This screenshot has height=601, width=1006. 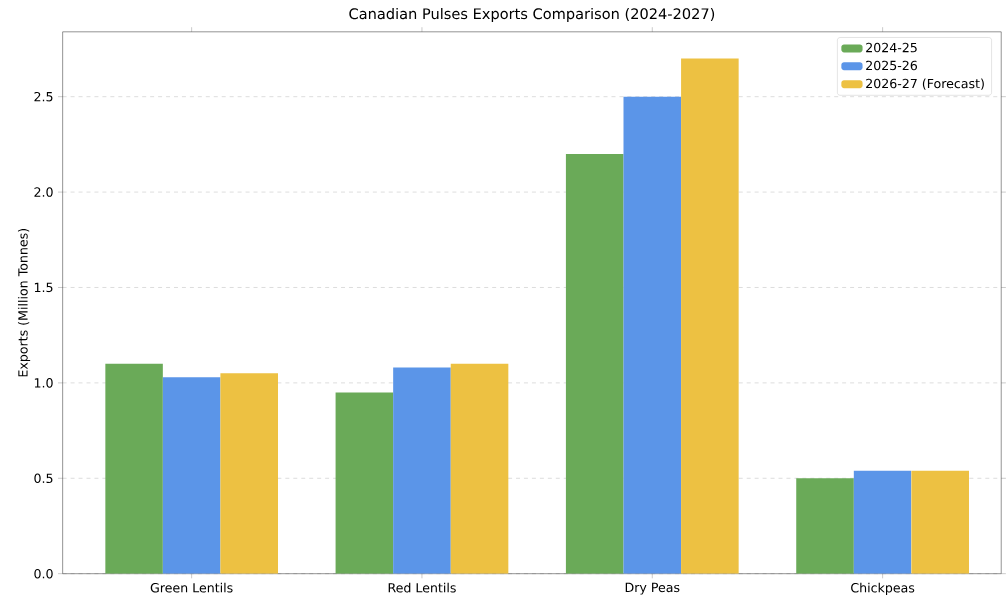 What do you see at coordinates (43, 383) in the screenshot?
I see `y-tick-label: 1.0` at bounding box center [43, 383].